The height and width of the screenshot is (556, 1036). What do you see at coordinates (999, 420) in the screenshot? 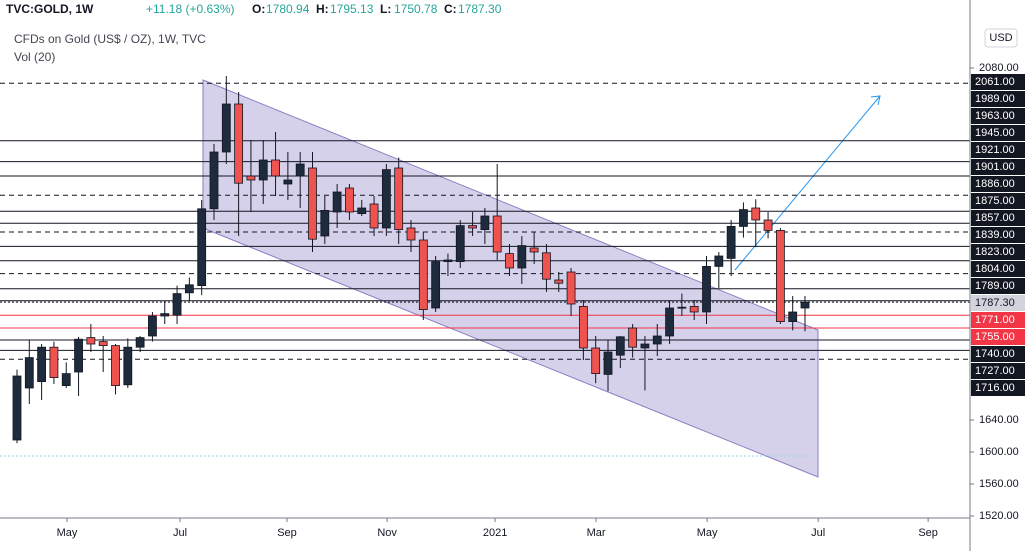
I see `y-tick-label: 1640.00` at bounding box center [999, 420].